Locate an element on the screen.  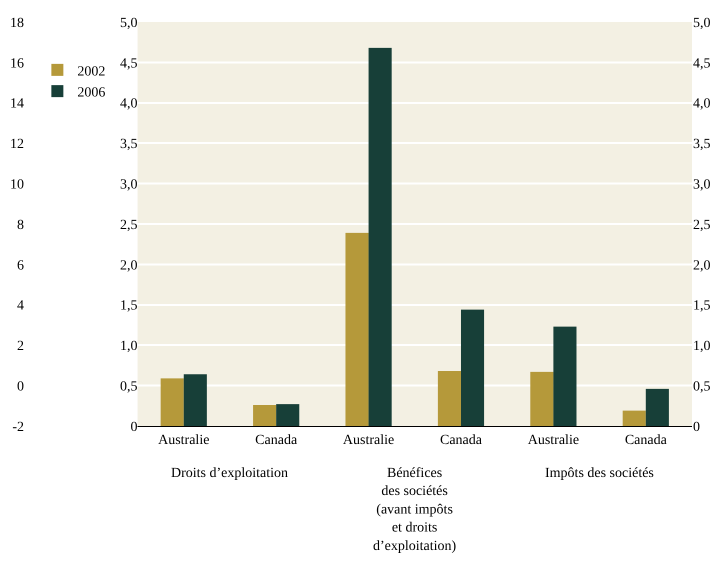
y-tick-label: 4,0 is located at coordinates (129, 104).